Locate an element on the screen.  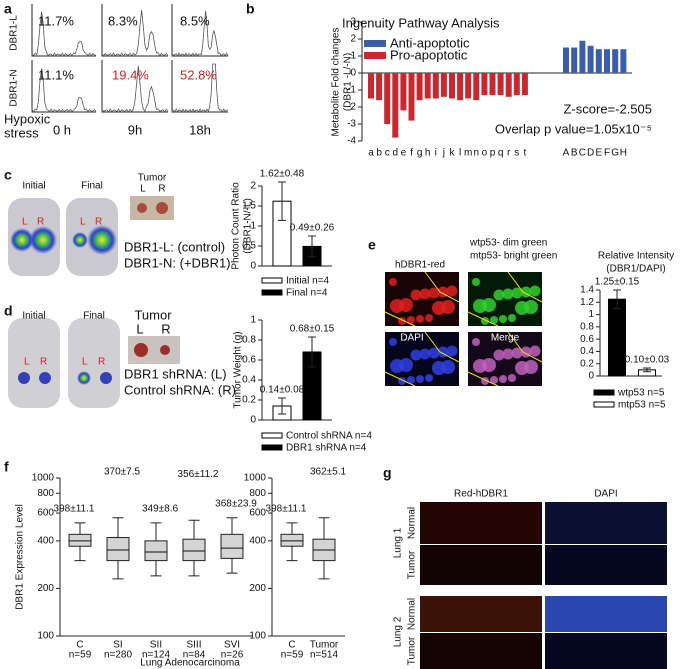
x-tick-label: SII is located at coordinates (156, 645).